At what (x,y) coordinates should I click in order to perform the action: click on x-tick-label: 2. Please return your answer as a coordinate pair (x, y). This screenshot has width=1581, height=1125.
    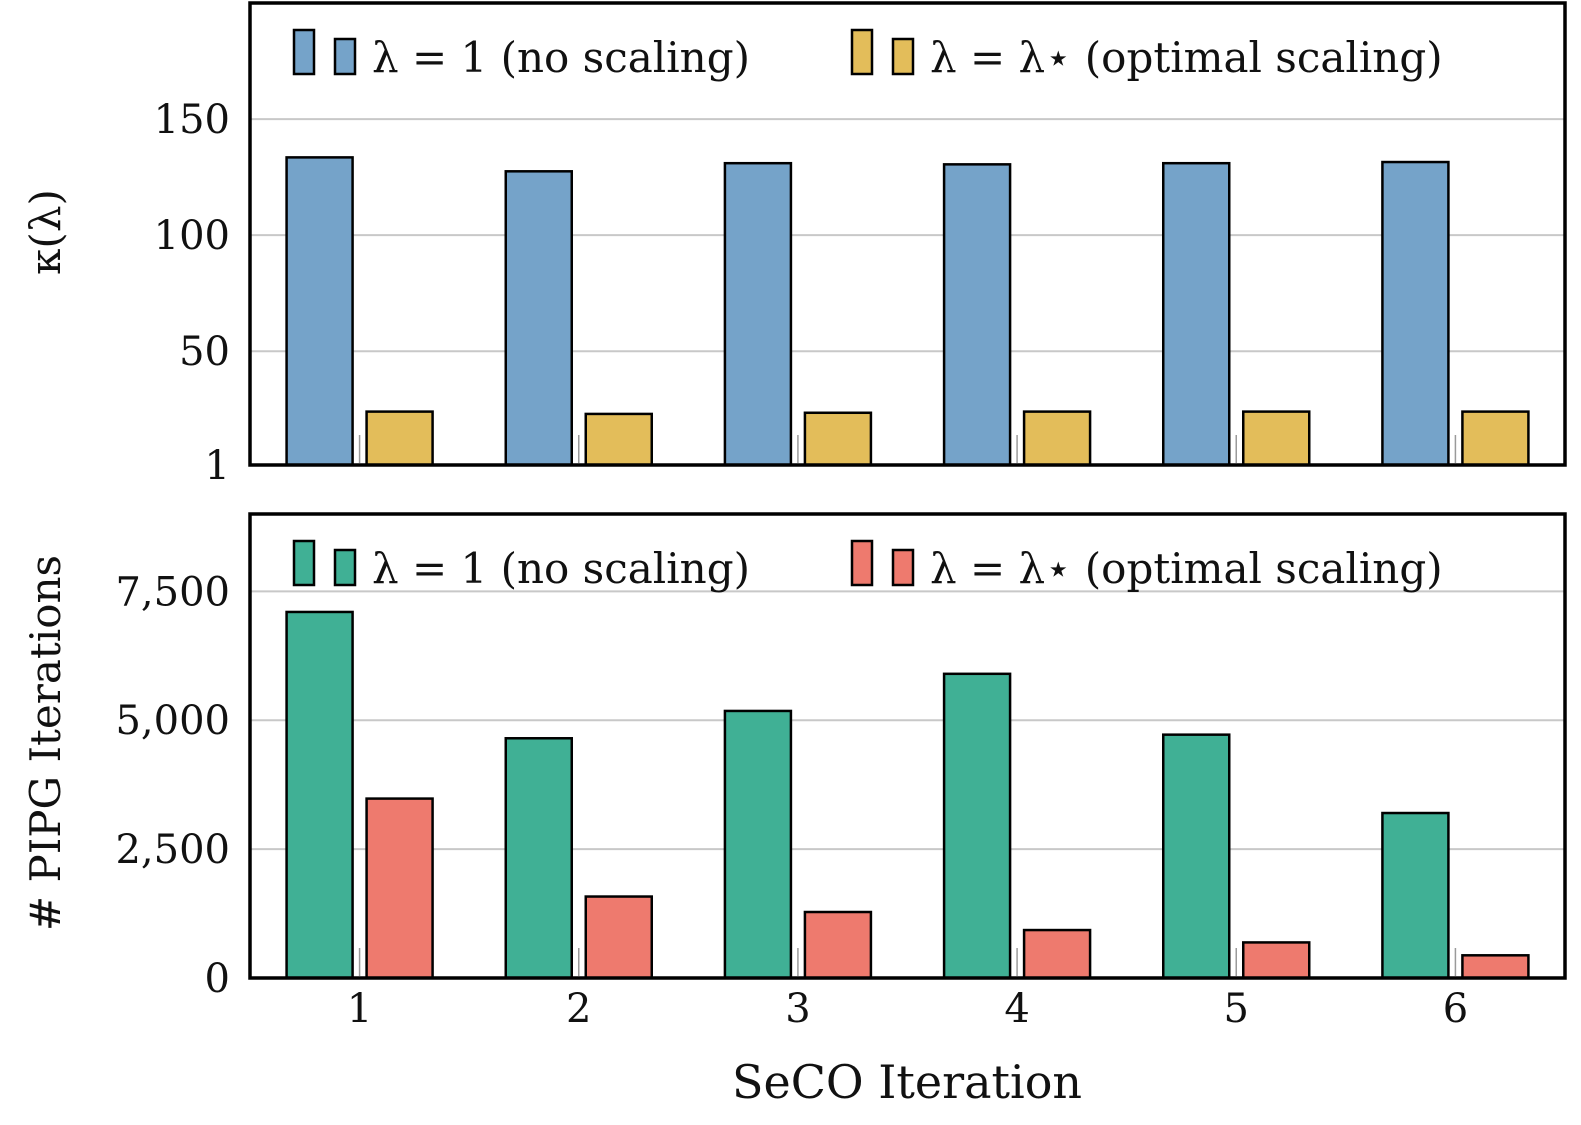
    Looking at the image, I should click on (578, 1009).